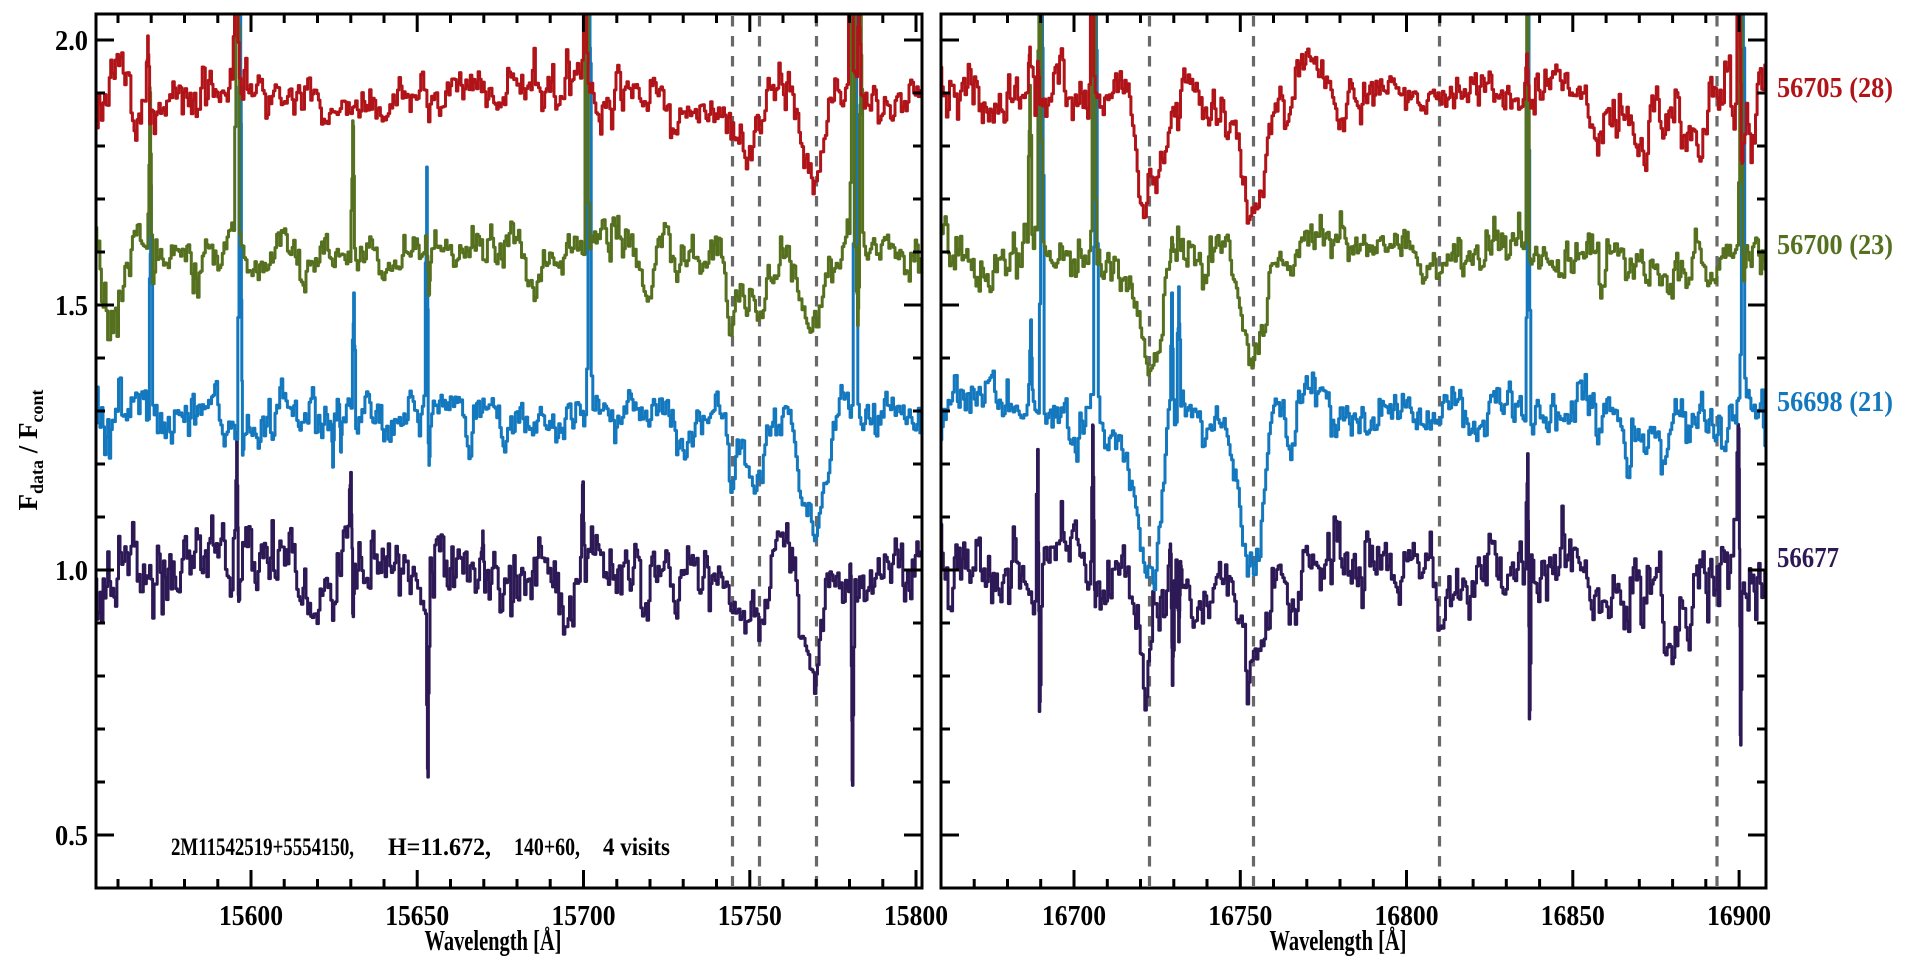 This screenshot has width=1920, height=965. Describe the element at coordinates (71, 306) in the screenshot. I see `svg-text: 1.5` at that location.